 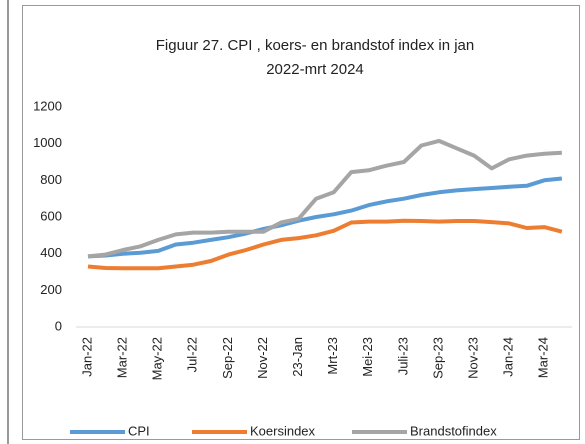 What do you see at coordinates (58, 325) in the screenshot?
I see `y-tick-label: 0` at bounding box center [58, 325].